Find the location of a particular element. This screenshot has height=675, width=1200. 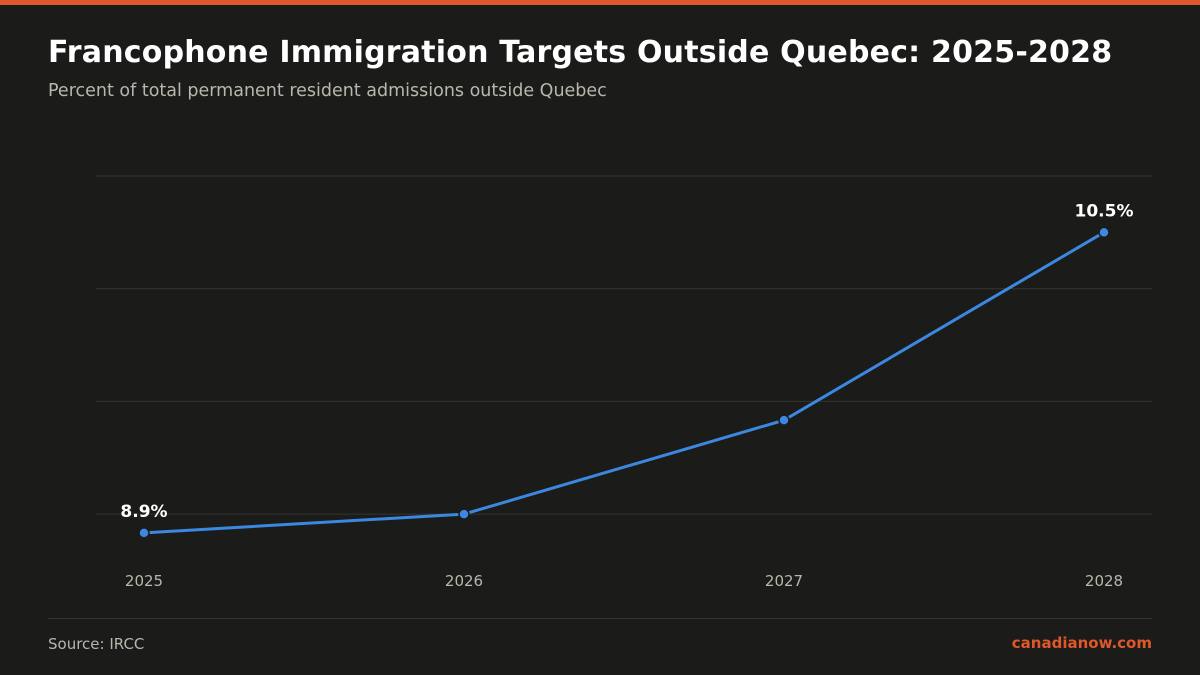

footer-divider is located at coordinates (600, 618).